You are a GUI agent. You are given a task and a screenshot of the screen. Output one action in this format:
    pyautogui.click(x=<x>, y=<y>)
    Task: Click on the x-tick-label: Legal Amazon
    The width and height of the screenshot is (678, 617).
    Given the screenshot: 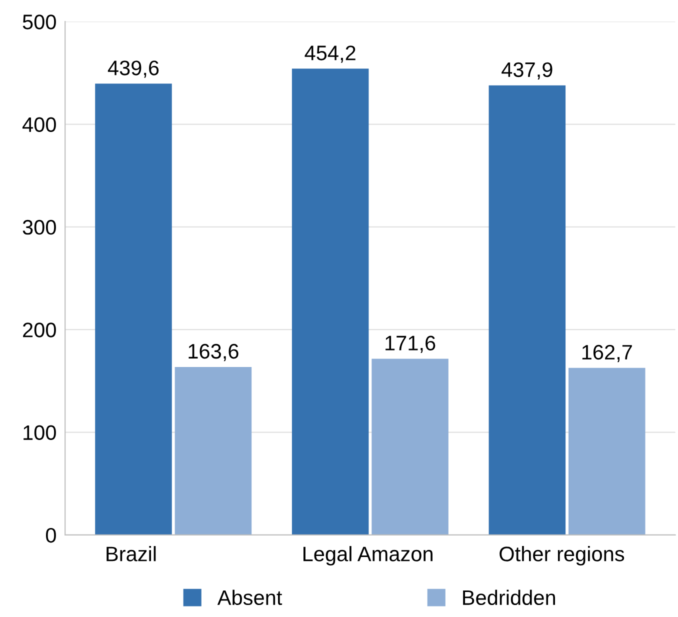 What is the action you would take?
    pyautogui.click(x=367, y=556)
    